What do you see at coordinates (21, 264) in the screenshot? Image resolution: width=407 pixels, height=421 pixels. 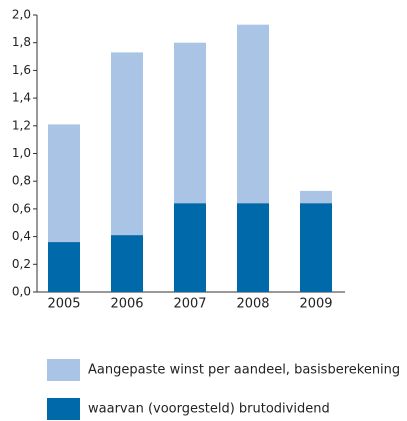 I see `y-tick-label: 0,2` at bounding box center [21, 264].